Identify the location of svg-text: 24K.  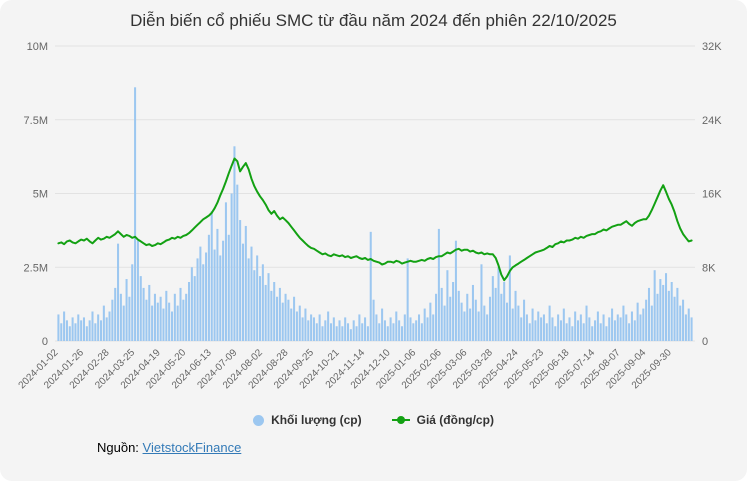
(712, 121).